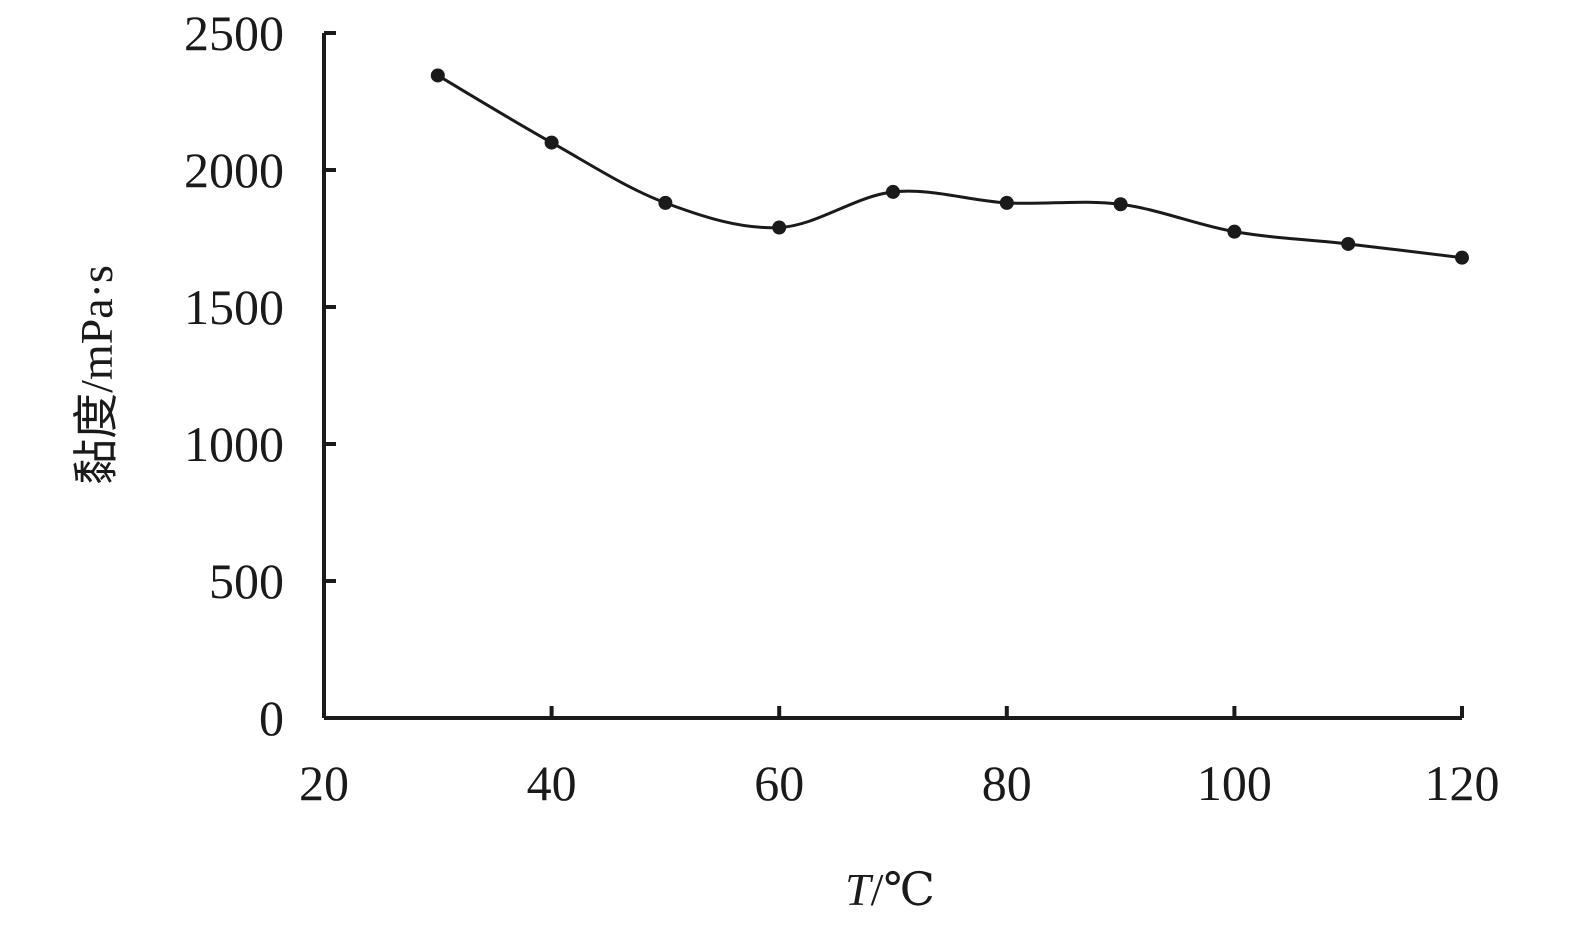  Describe the element at coordinates (271, 718) in the screenshot. I see `y-tick-label: 0` at that location.